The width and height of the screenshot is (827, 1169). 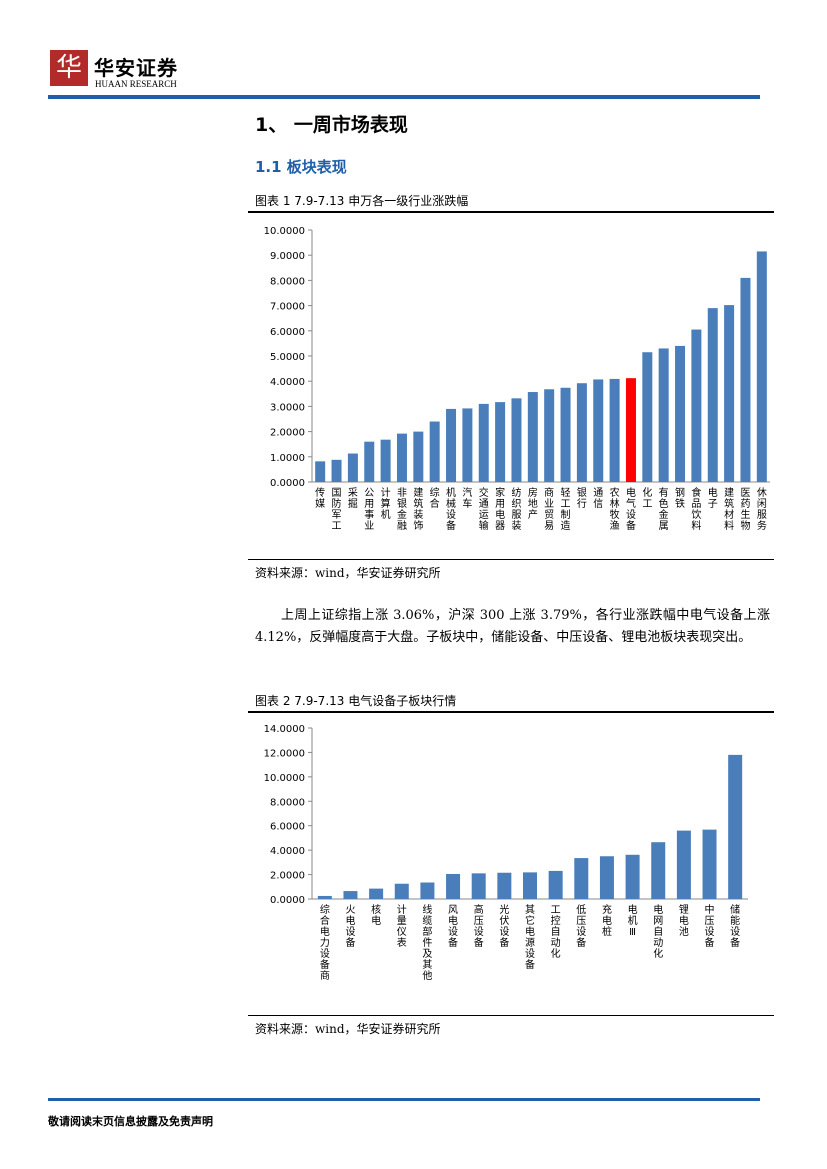 I want to click on y-tick-label: 1.0000, so click(x=287, y=458).